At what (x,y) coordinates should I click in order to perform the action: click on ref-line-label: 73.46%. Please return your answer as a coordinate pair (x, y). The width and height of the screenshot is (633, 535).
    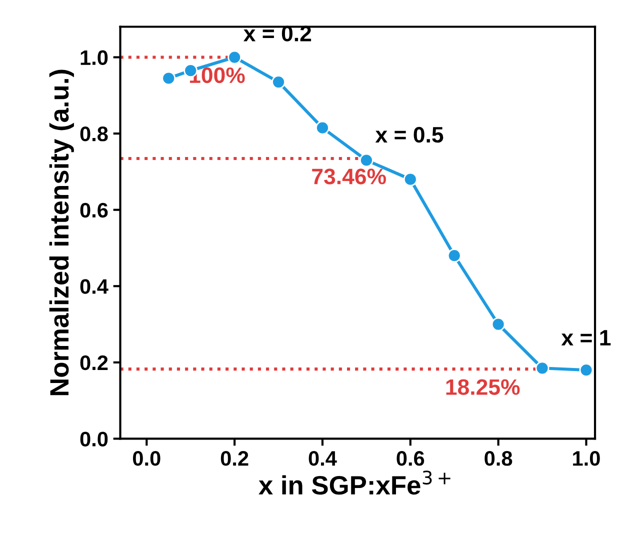
    Looking at the image, I should click on (349, 176).